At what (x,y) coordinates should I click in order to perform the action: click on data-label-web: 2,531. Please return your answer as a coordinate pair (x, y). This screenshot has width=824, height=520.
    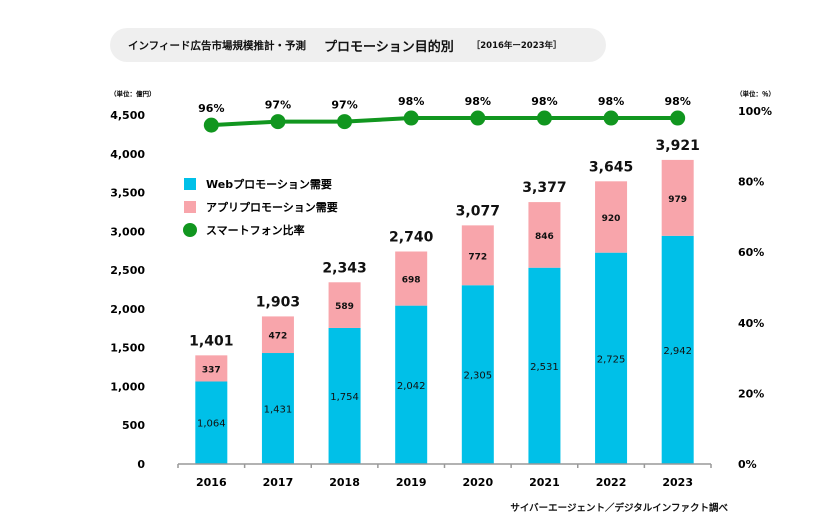
    Looking at the image, I should click on (544, 367).